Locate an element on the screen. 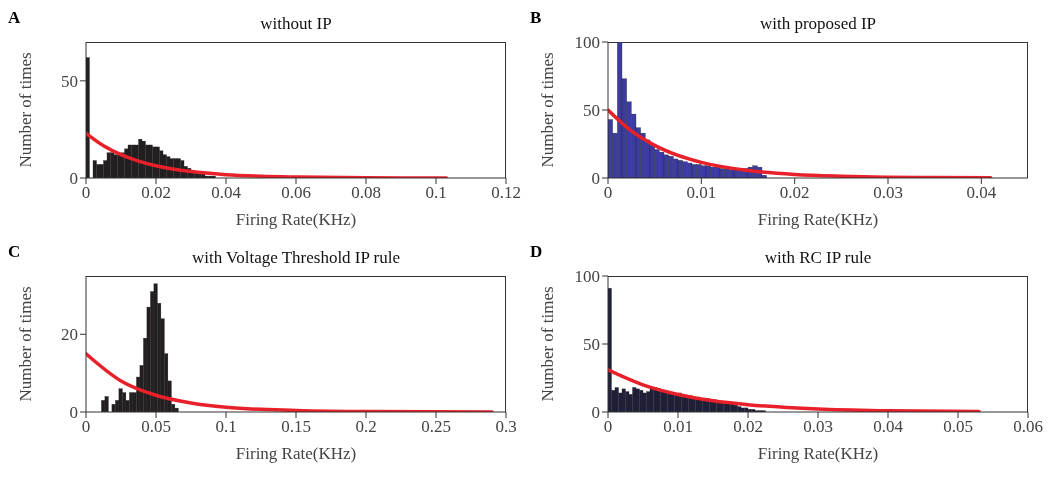 The width and height of the screenshot is (1060, 477). chart-title: with proposed IP is located at coordinates (818, 24).